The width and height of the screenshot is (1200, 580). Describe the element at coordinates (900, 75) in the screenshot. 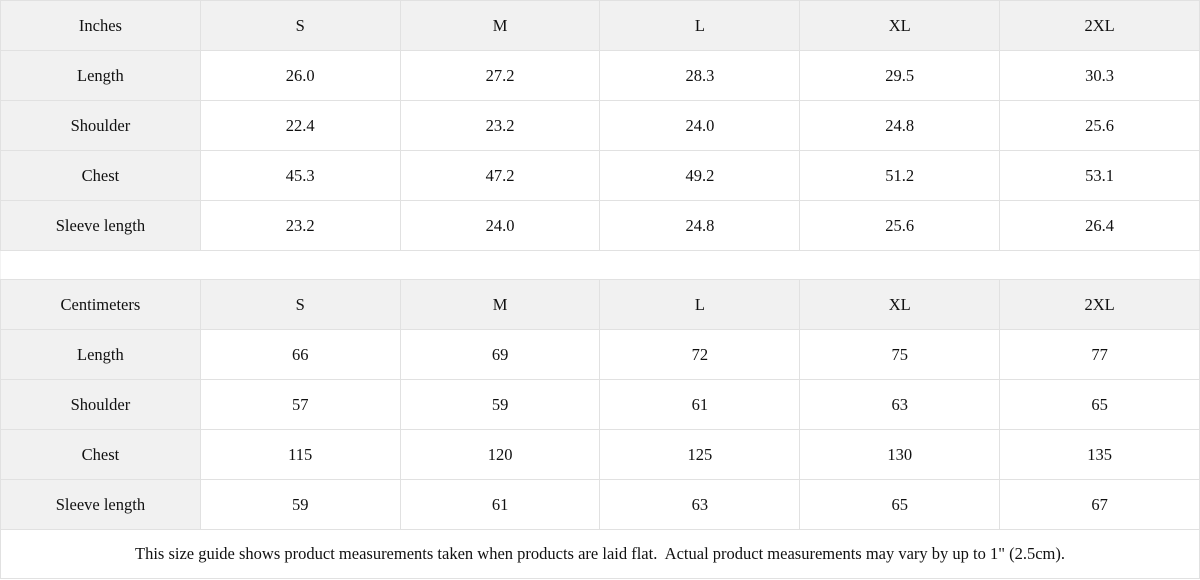

I see `measurement-value: 29.5` at that location.